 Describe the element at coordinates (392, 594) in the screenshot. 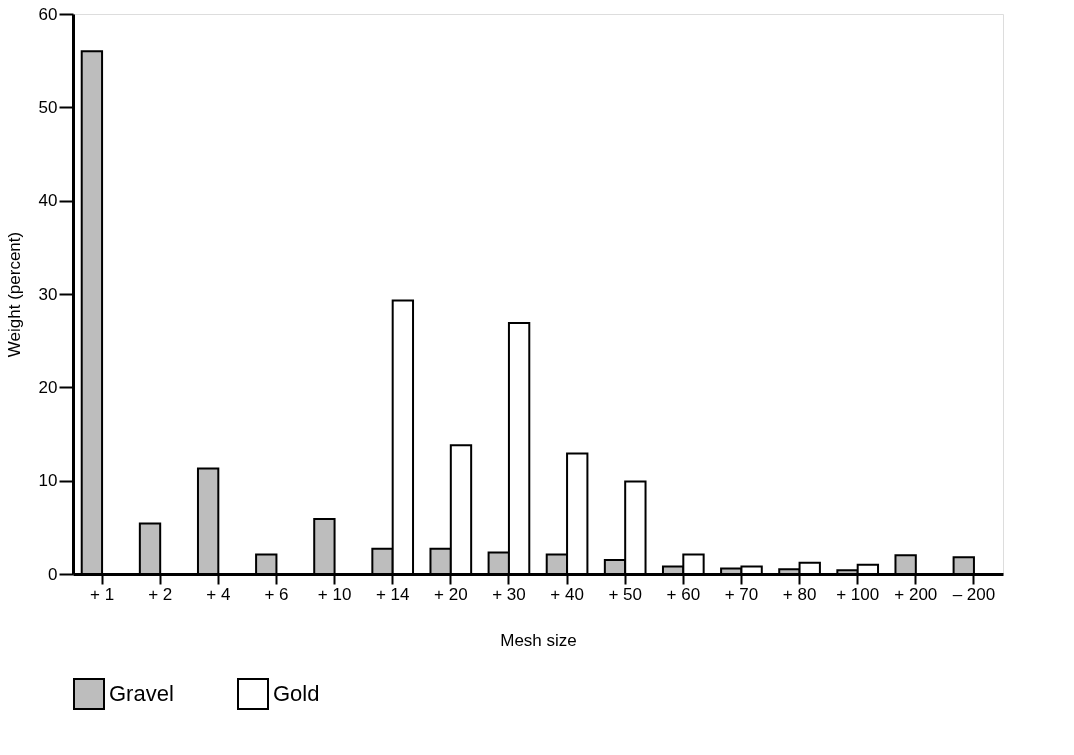

I see `x-tick-label: + 14` at that location.